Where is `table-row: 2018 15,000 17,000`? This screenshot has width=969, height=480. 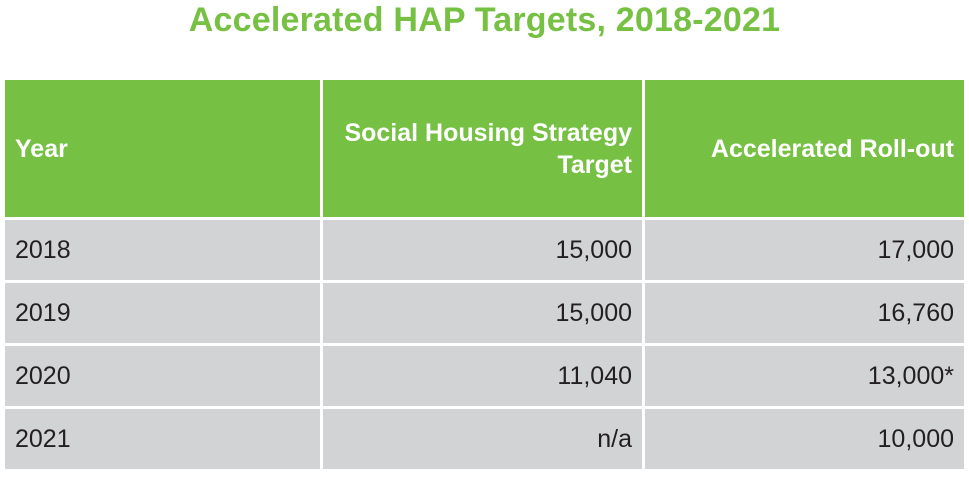
table-row: 2018 15,000 17,000 is located at coordinates (484, 250).